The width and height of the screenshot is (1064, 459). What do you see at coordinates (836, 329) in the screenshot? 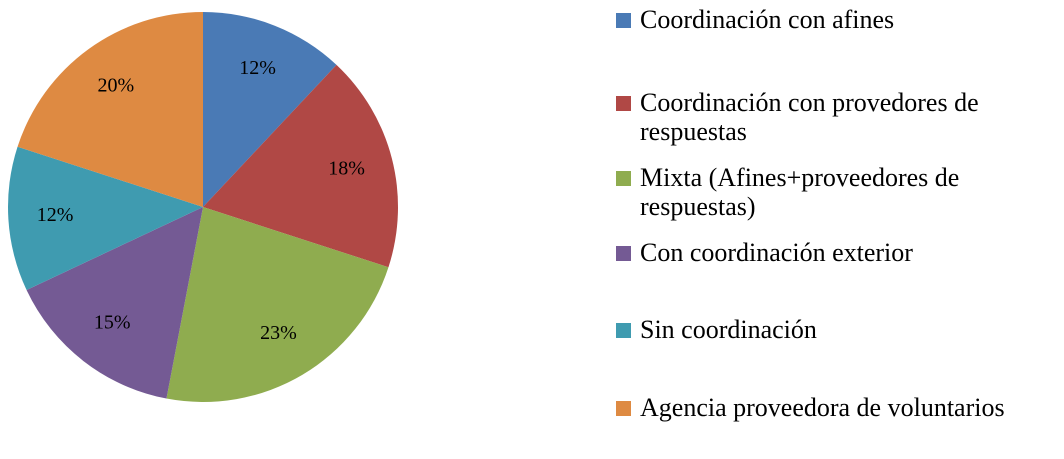
I see `legend-item: Sin coordinación` at bounding box center [836, 329].